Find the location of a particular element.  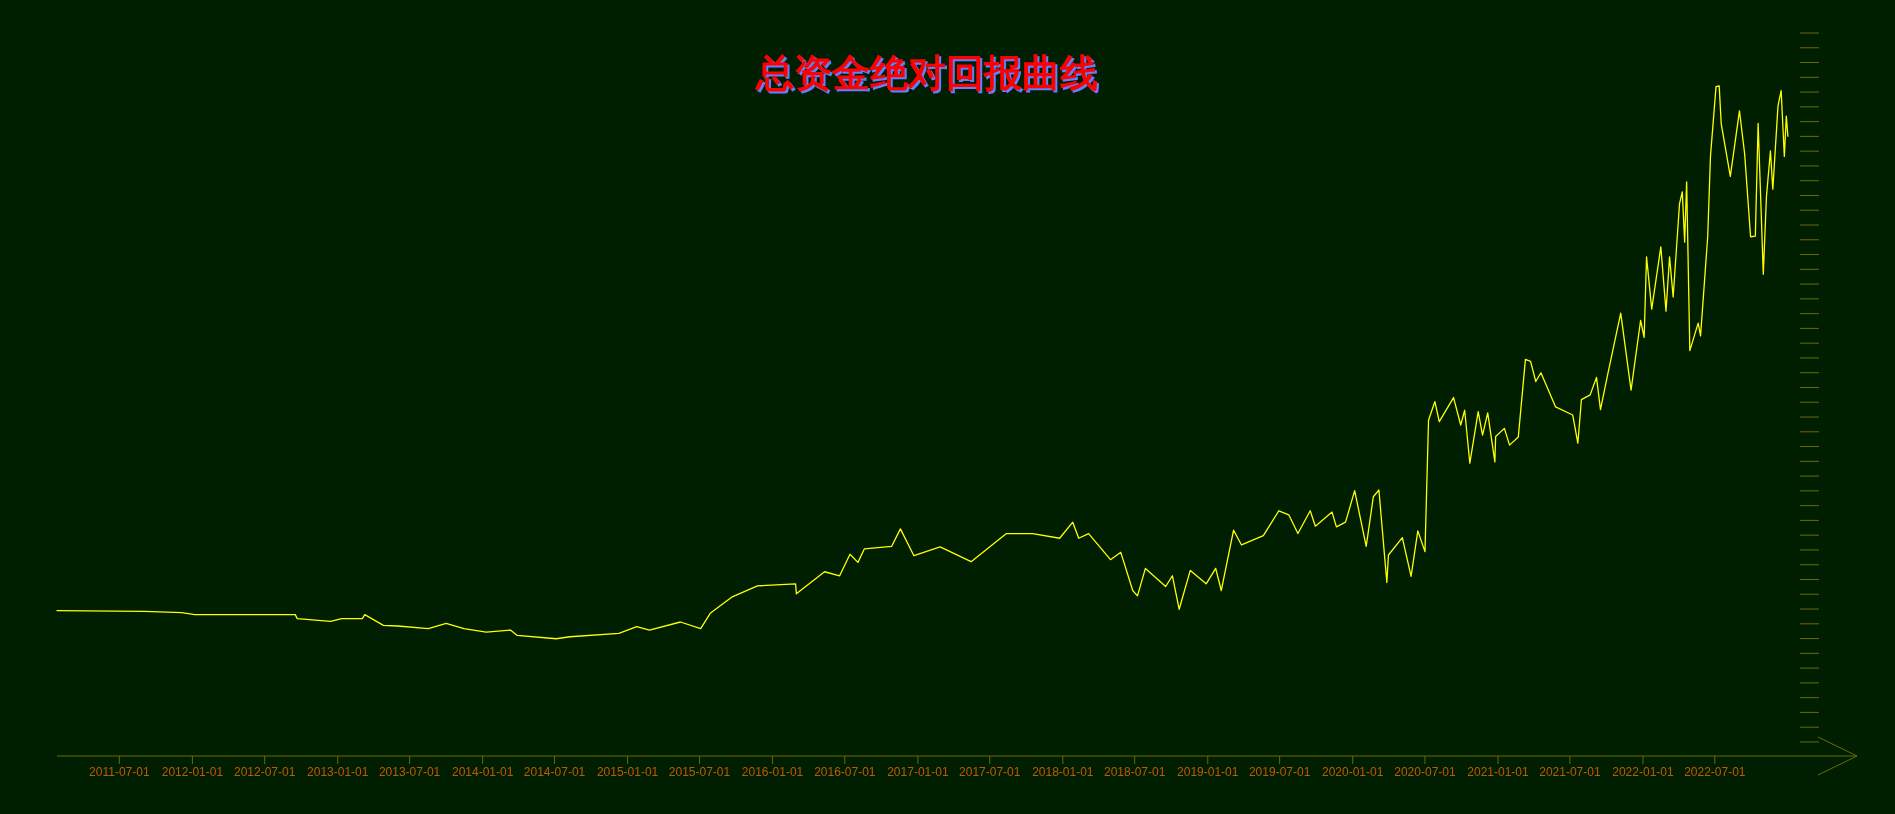

x-tick-label: 2017-07-01 is located at coordinates (990, 772).